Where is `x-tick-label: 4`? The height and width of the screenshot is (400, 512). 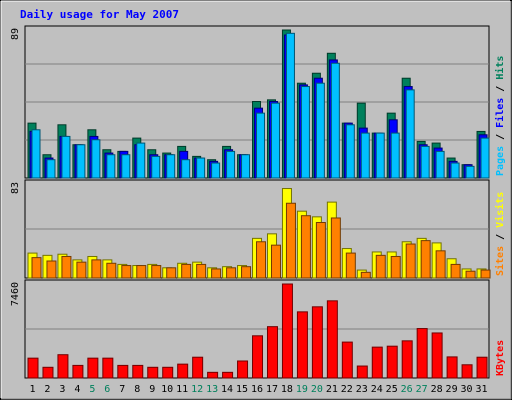
x-tick-label: 4 is located at coordinates (77, 389).